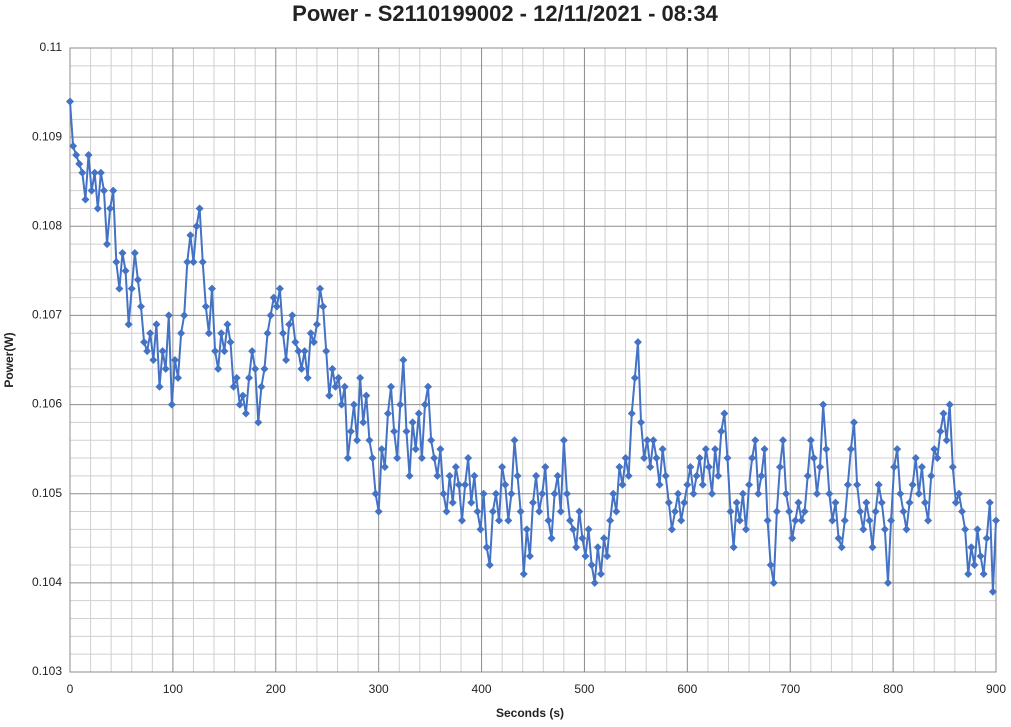  What do you see at coordinates (47, 136) in the screenshot?
I see `y-tick-label: 0.109` at bounding box center [47, 136].